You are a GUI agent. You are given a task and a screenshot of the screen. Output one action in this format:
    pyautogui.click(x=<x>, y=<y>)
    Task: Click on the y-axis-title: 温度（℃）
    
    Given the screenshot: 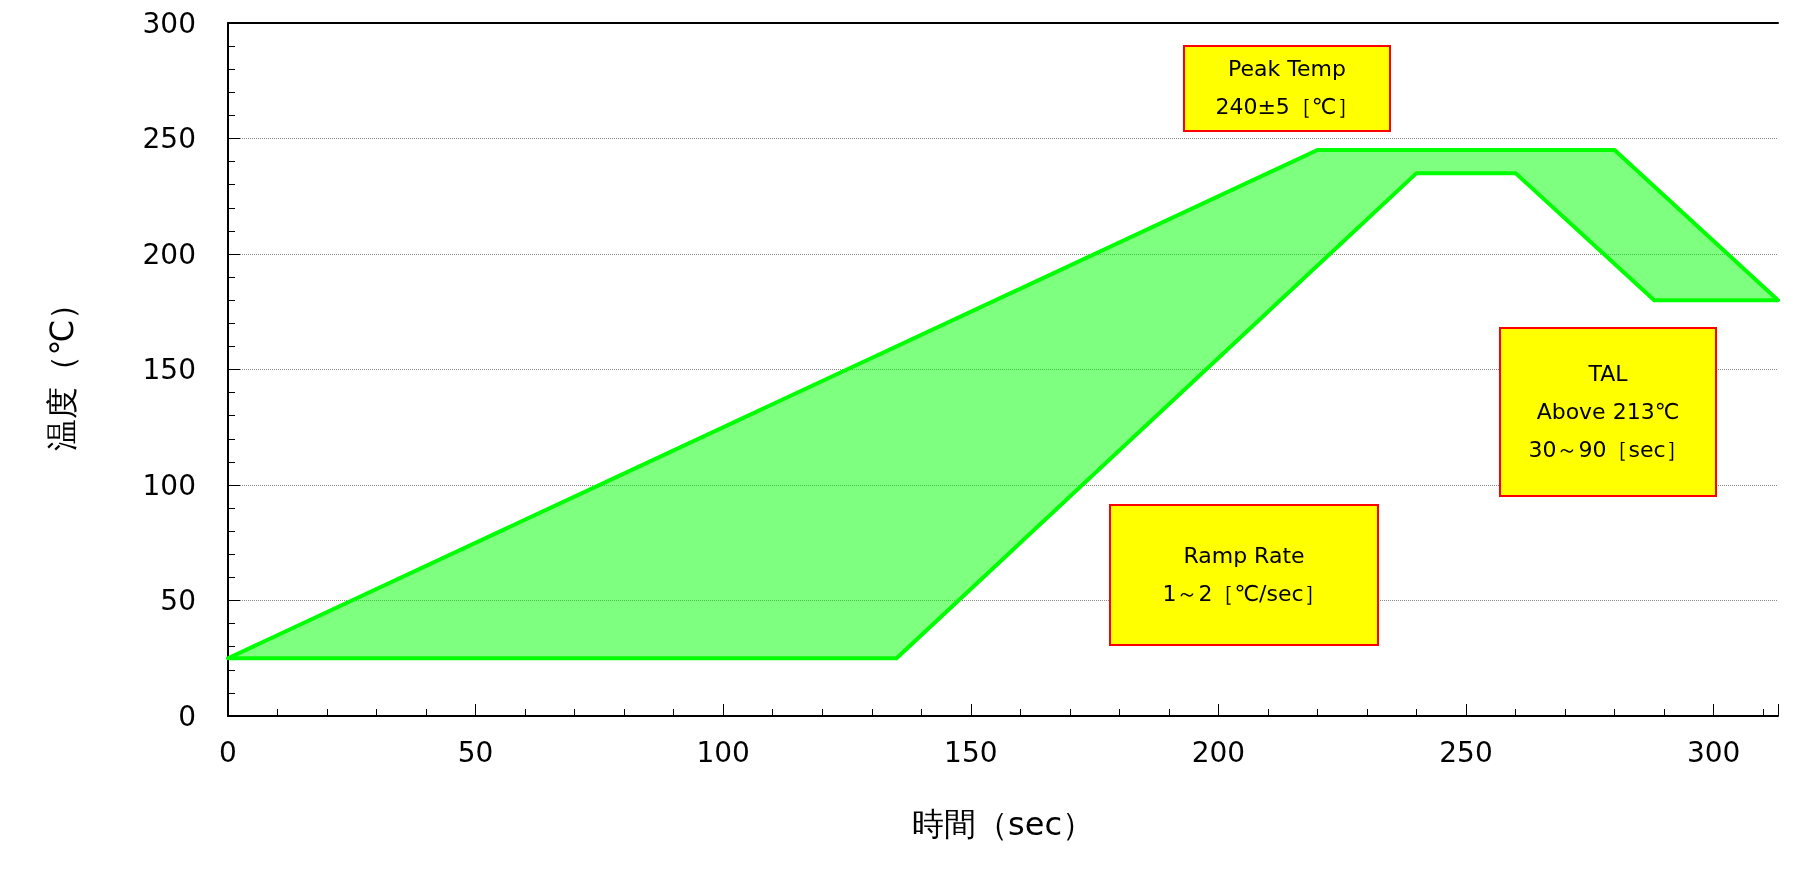 What is the action you would take?
    pyautogui.click(x=62, y=369)
    